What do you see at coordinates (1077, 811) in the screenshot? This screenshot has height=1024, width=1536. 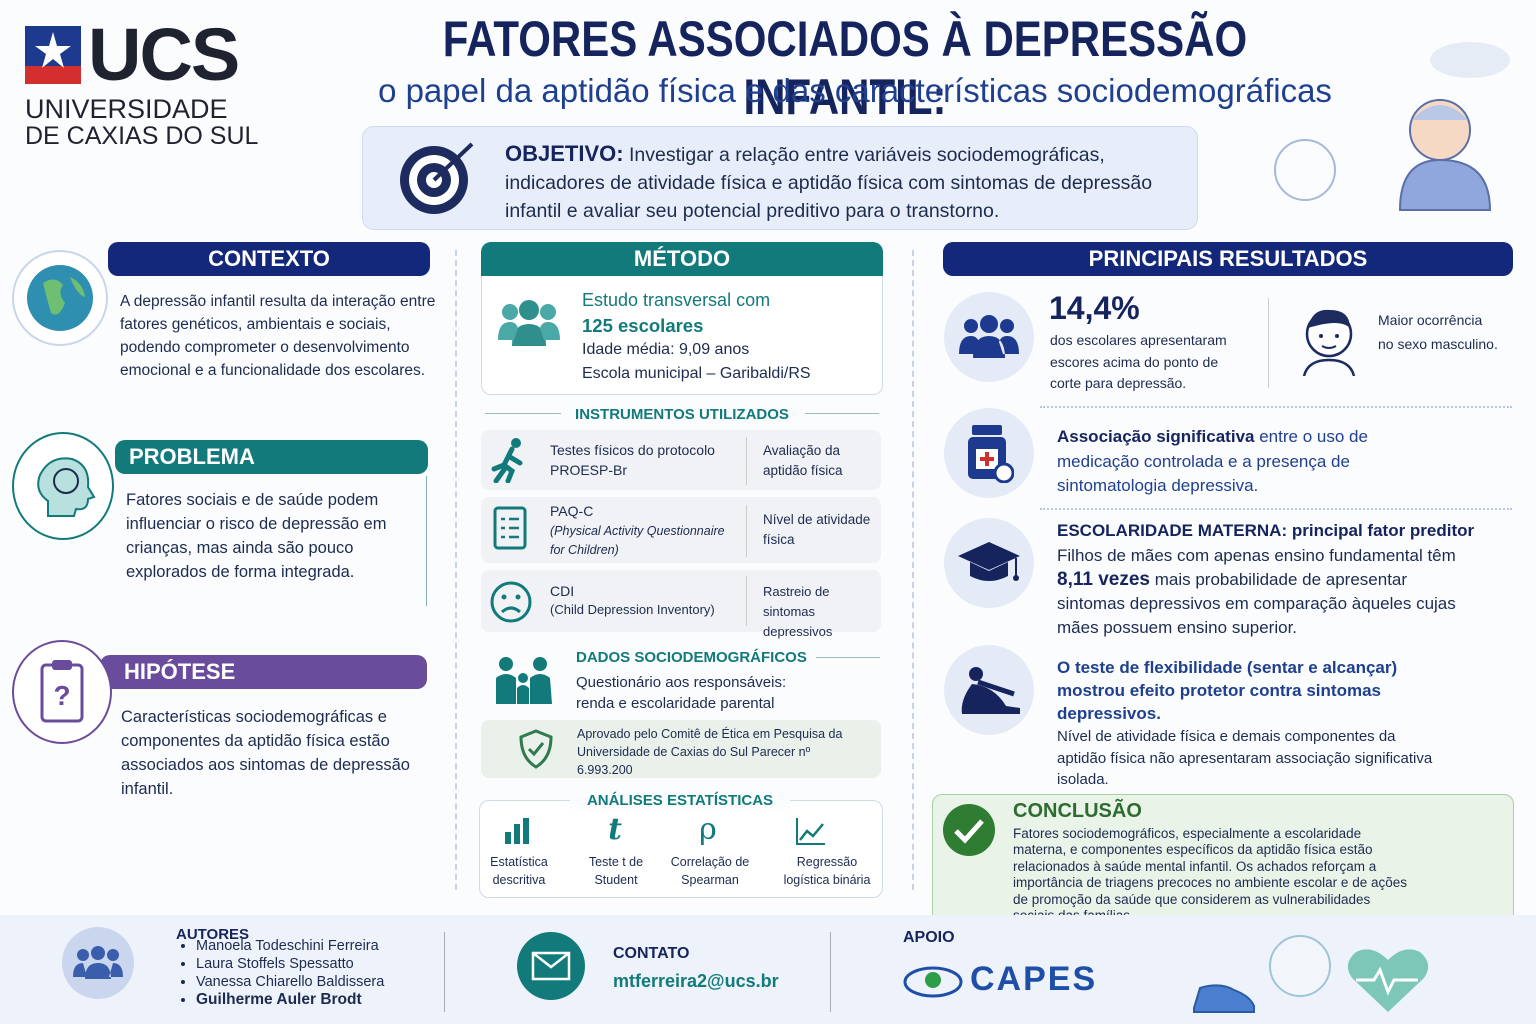 I see `conclusion-title: CONCLUSÃO` at bounding box center [1077, 811].